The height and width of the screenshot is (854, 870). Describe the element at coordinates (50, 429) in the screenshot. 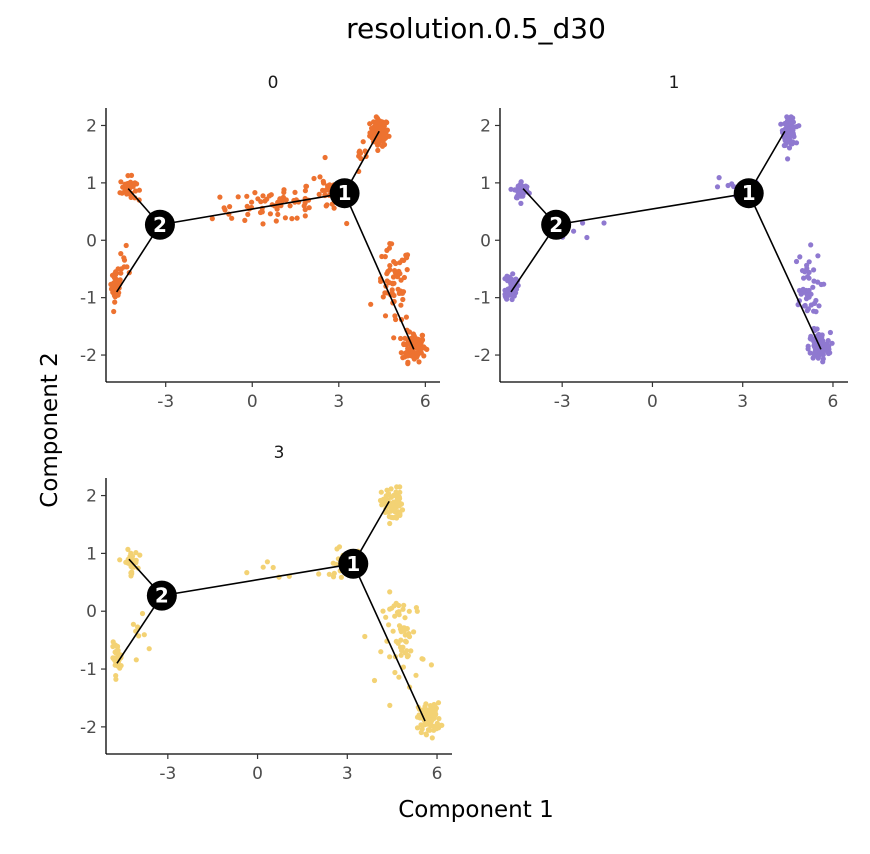

I see `y-axis-label: Component 2` at that location.